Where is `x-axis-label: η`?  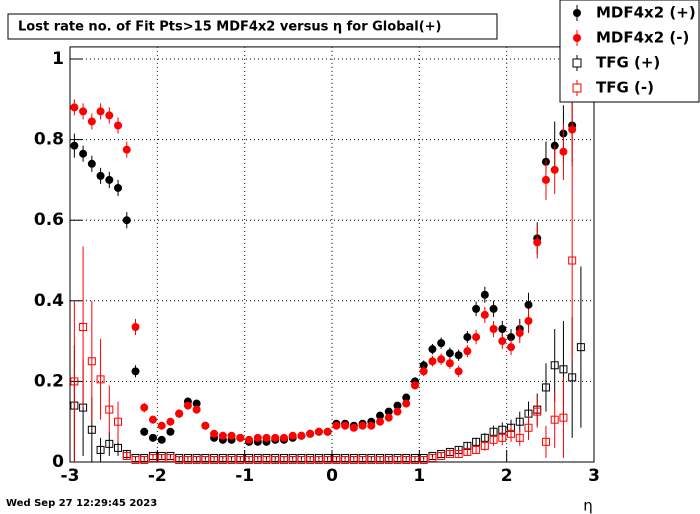 x-axis-label: η is located at coordinates (588, 505).